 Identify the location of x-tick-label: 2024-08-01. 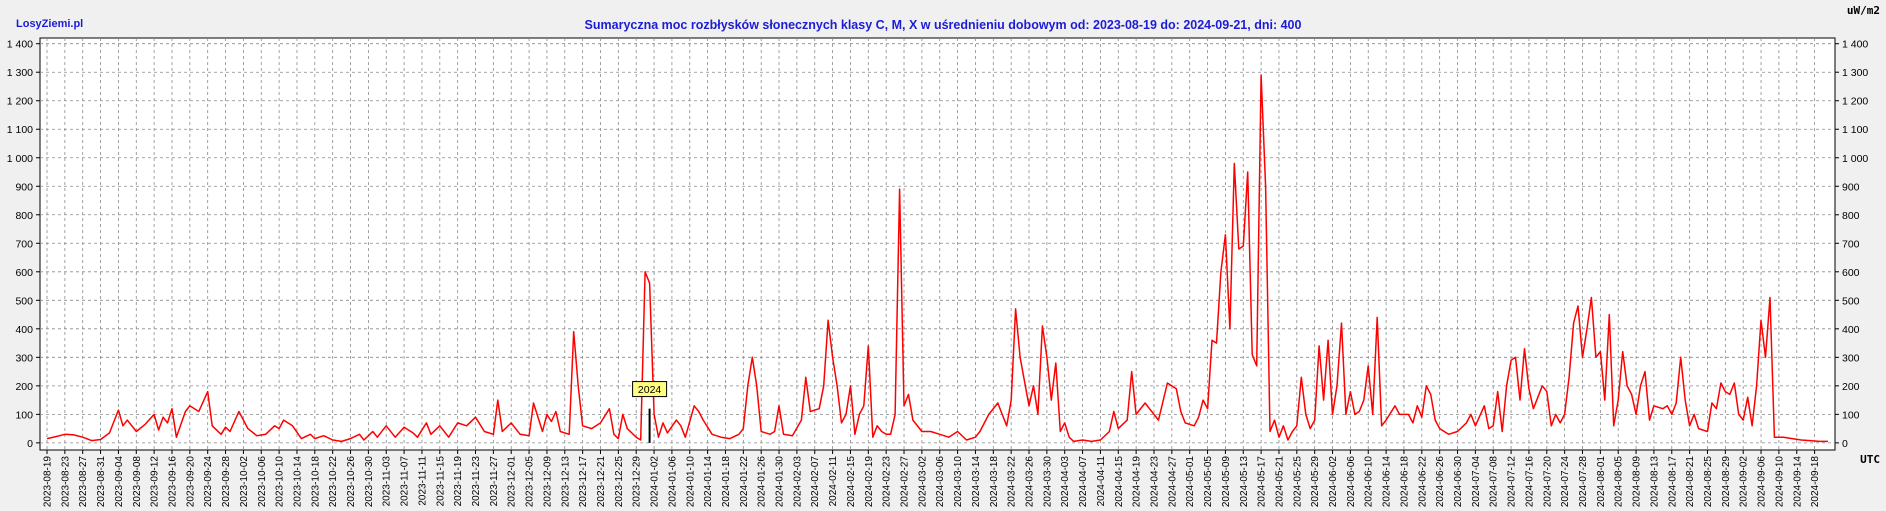
(1601, 482).